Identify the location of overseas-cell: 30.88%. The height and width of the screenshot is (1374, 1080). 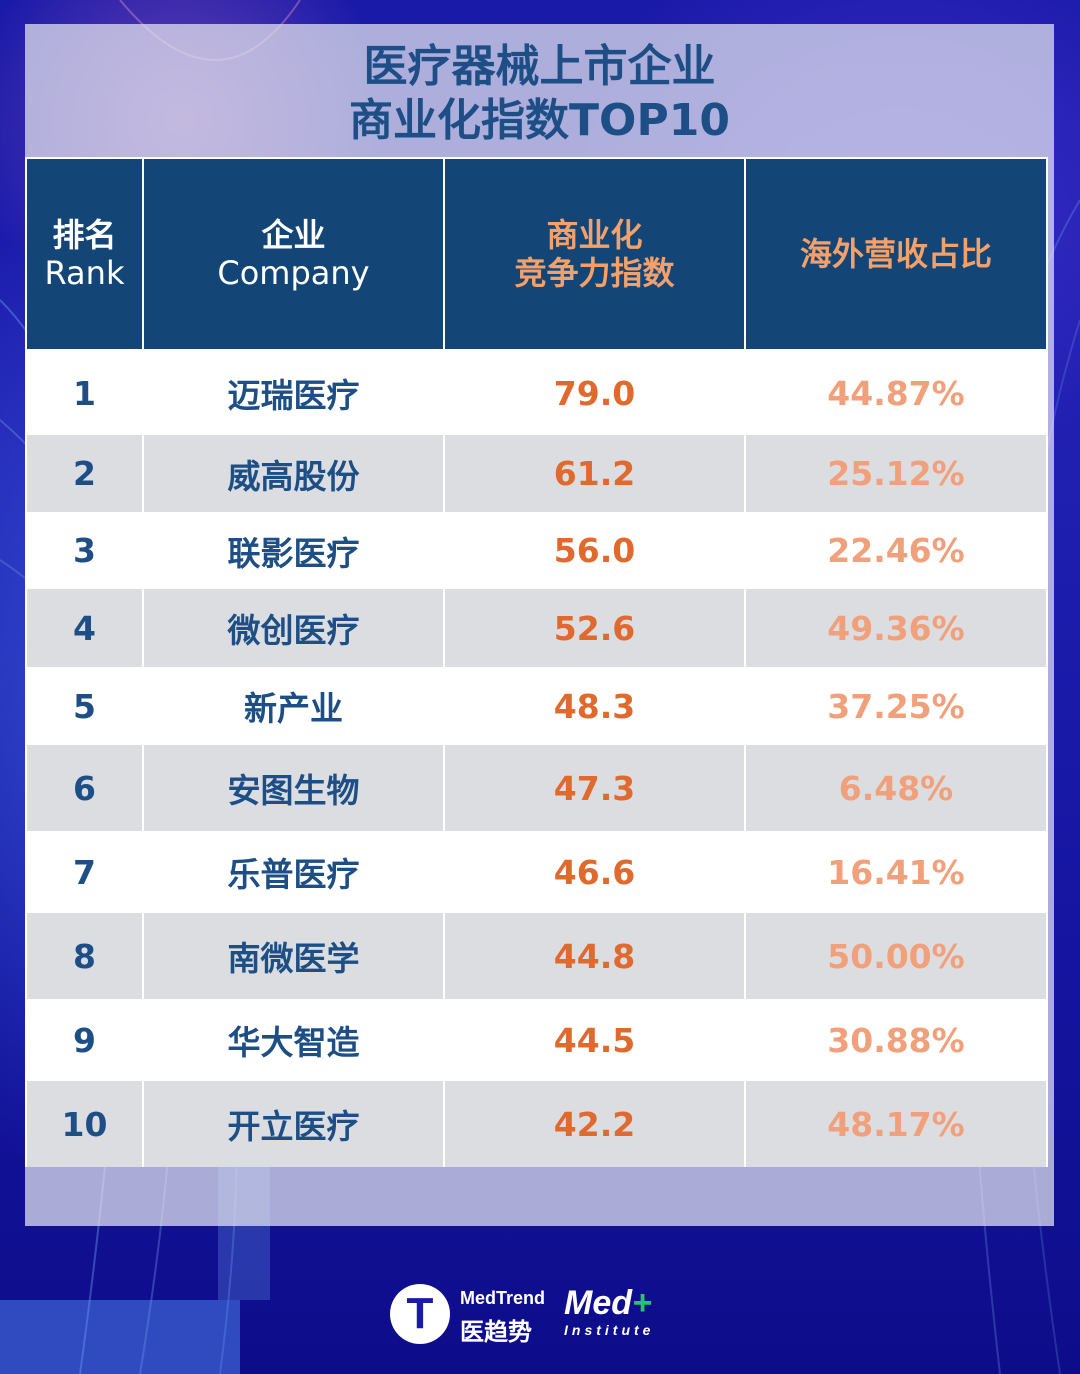
(896, 1040).